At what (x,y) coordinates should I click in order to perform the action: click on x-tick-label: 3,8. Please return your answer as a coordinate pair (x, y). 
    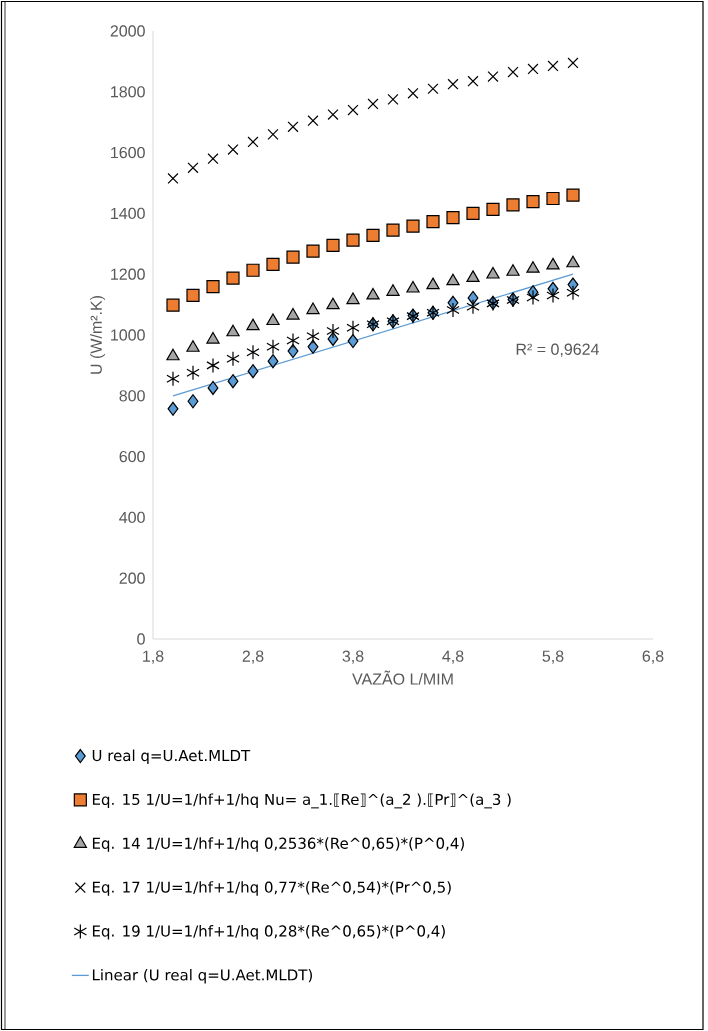
    Looking at the image, I should click on (353, 657).